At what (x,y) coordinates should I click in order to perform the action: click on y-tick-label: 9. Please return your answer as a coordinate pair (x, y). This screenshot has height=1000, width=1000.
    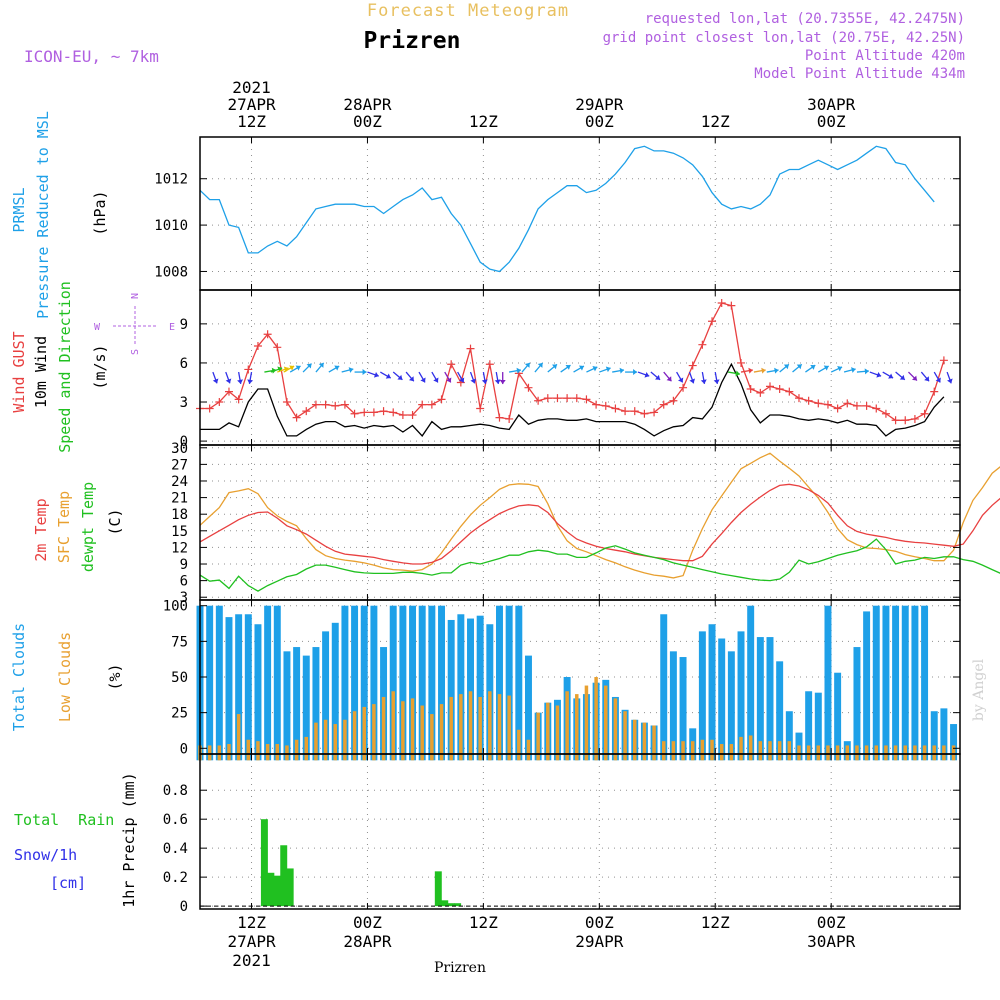
    Looking at the image, I should click on (184, 565).